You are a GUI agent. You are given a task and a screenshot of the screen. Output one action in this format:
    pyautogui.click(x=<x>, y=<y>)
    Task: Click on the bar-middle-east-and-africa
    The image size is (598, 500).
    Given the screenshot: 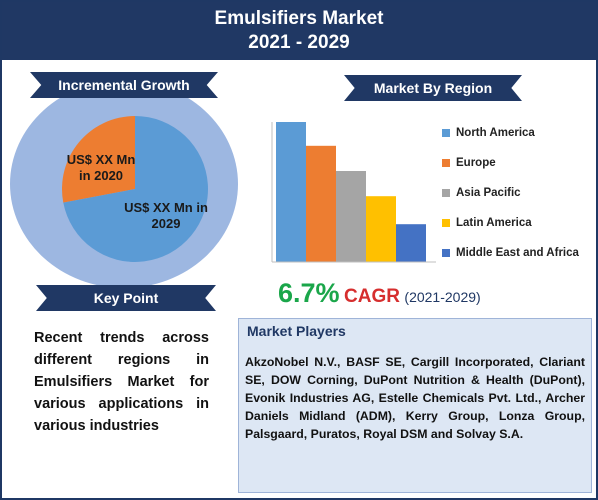 What is the action you would take?
    pyautogui.click(x=411, y=243)
    